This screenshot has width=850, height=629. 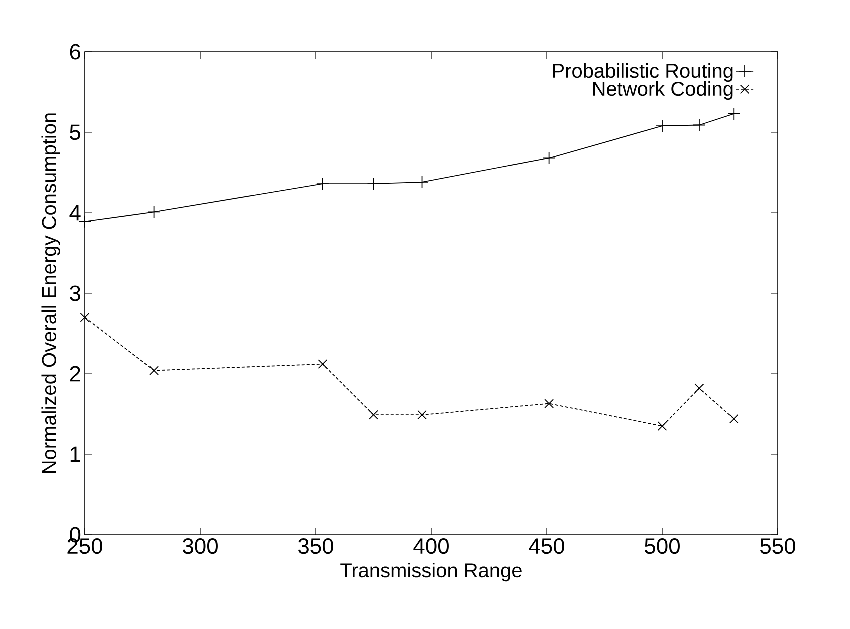 I want to click on y-tick-label: 3, so click(x=75, y=294).